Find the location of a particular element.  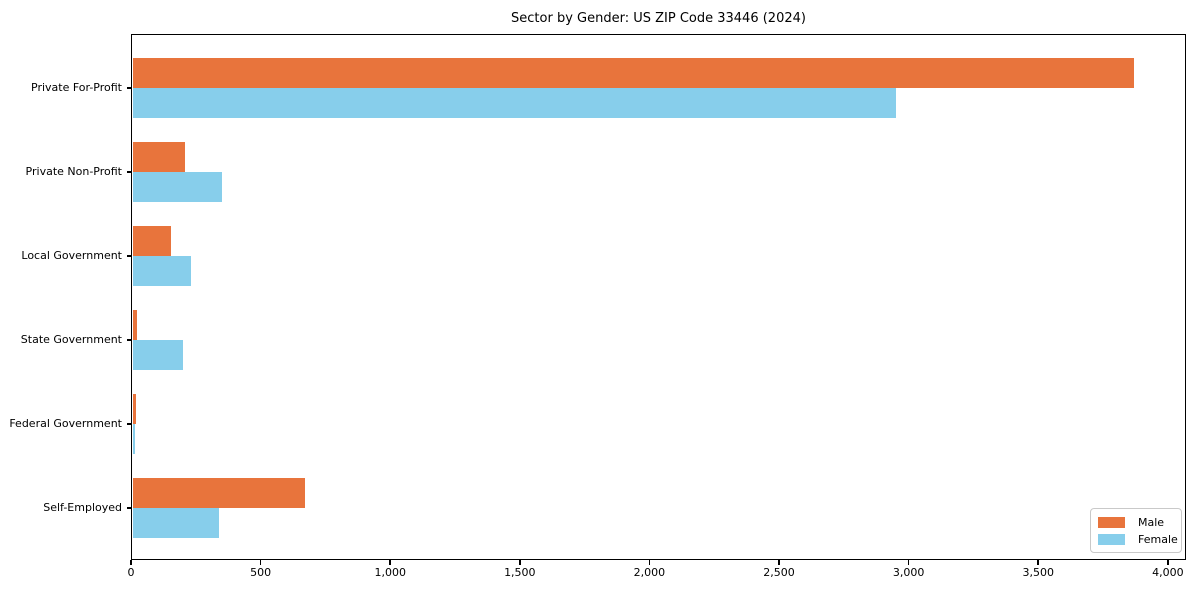

legend-item-male: Male is located at coordinates (1139, 522).